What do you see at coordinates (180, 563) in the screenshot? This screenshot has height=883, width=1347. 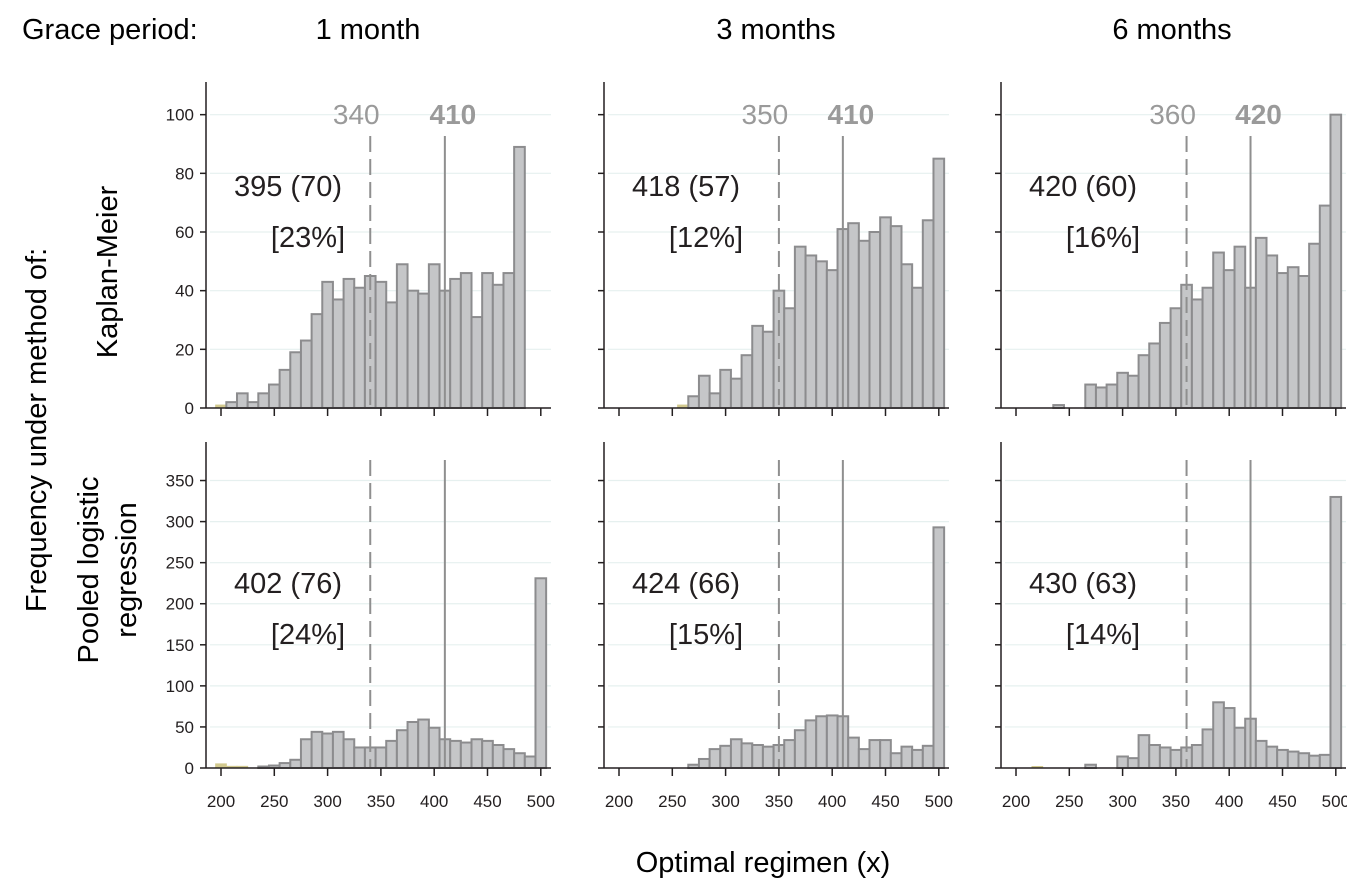 I see `y-tick-label: 250` at bounding box center [180, 563].